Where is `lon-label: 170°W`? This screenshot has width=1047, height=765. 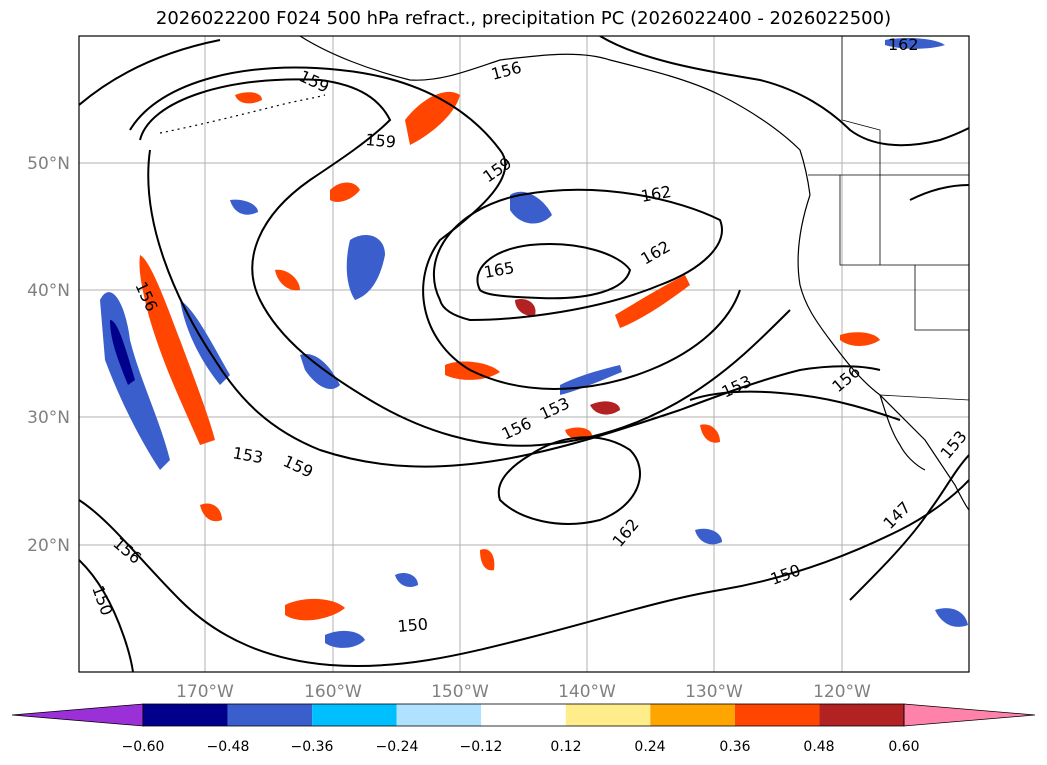
lon-label: 170°W is located at coordinates (205, 692).